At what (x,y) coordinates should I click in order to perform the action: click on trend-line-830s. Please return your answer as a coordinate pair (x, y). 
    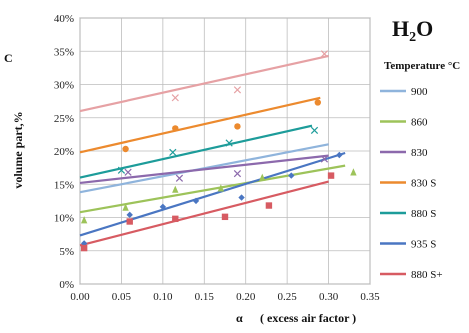
    Looking at the image, I should click on (200, 125).